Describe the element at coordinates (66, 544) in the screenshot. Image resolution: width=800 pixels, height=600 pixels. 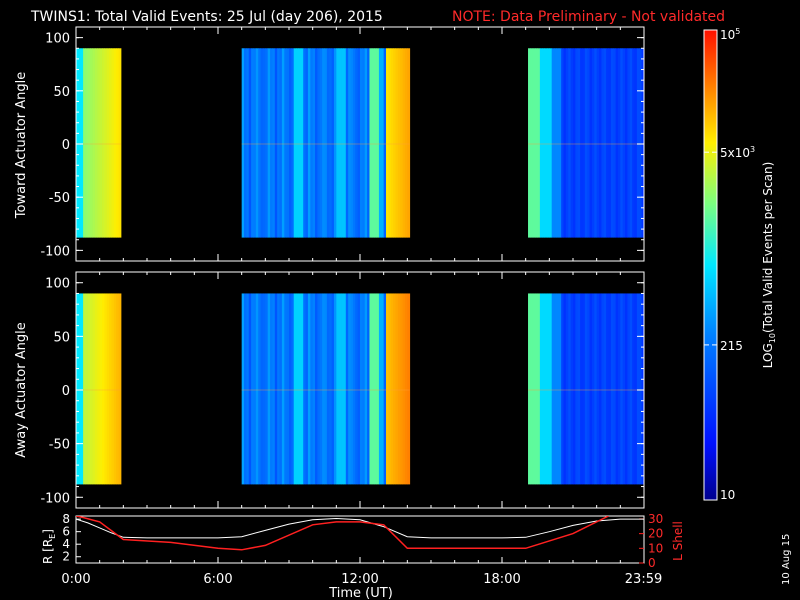
I see `left-y-tick-label: 4` at that location.